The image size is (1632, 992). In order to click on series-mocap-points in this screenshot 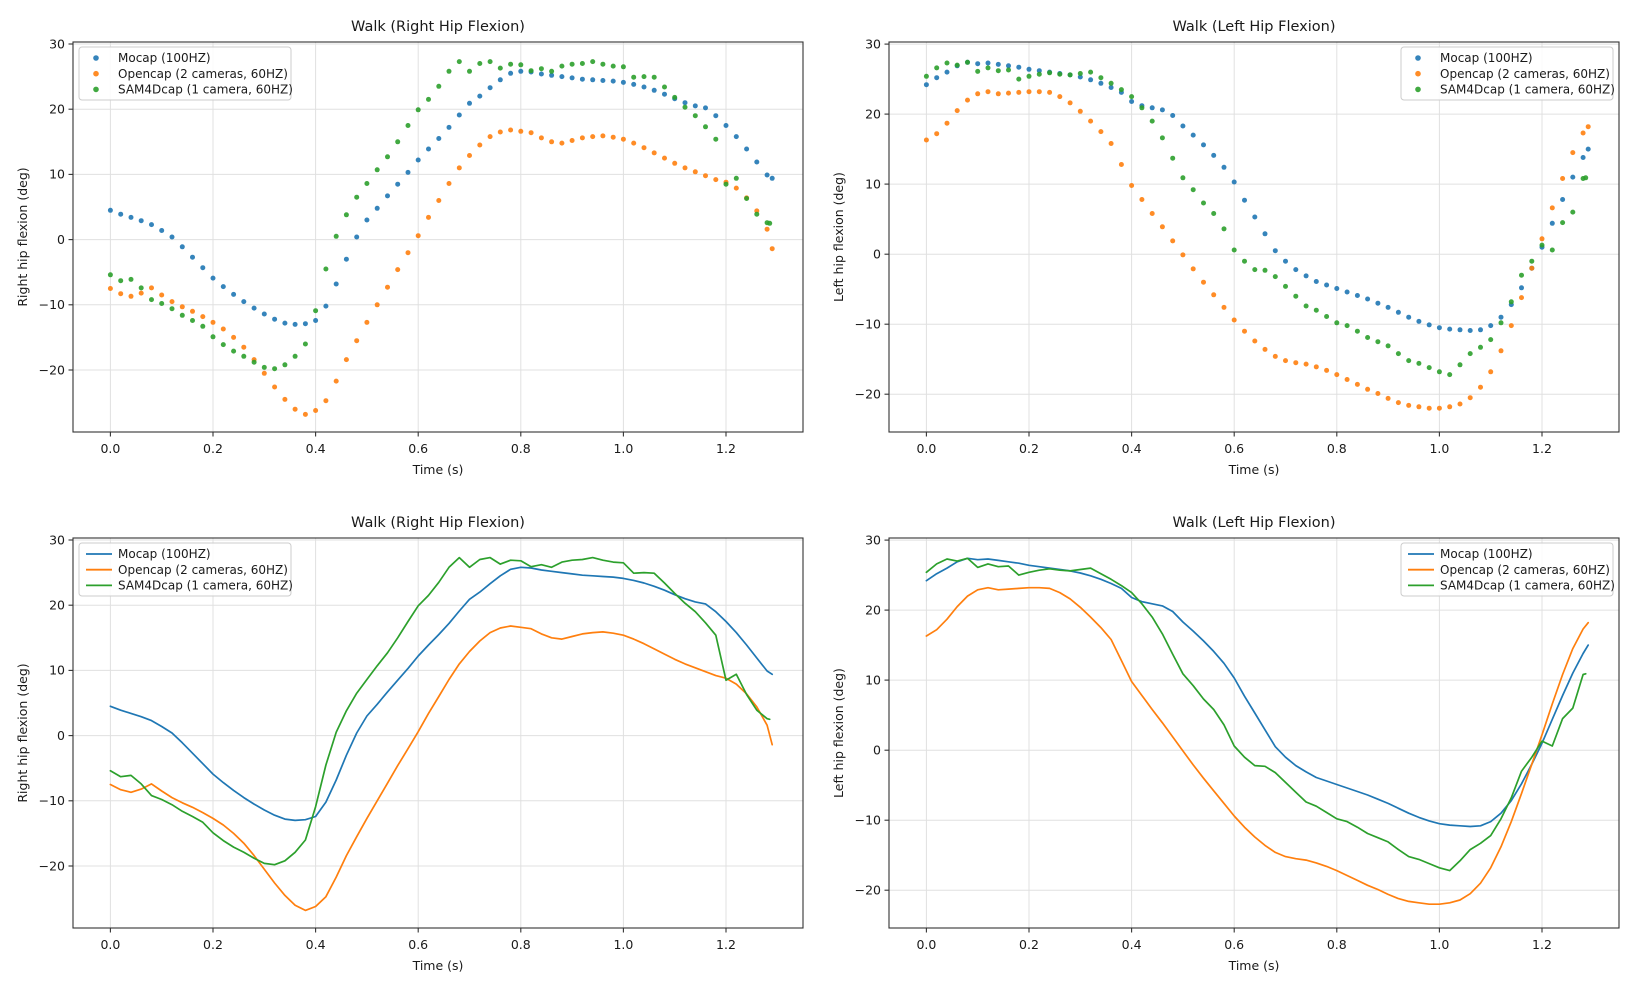, I will do `click(441, 197)`.